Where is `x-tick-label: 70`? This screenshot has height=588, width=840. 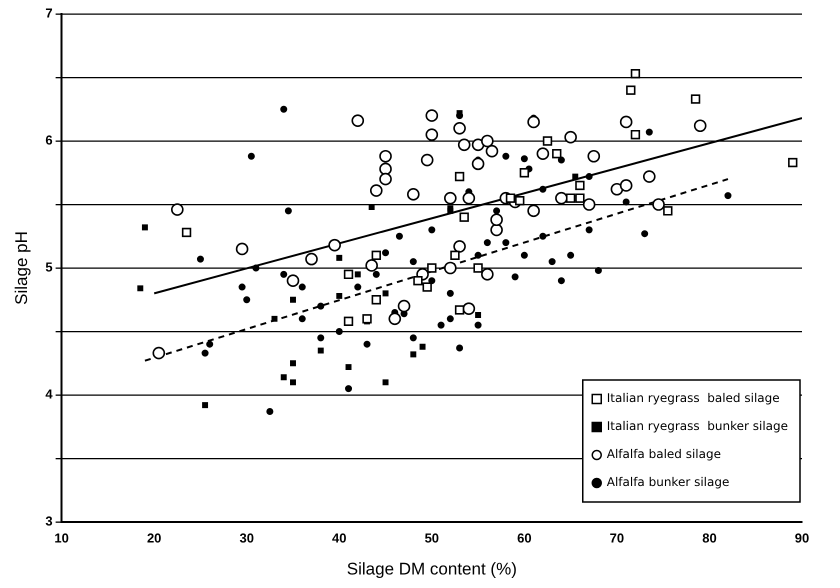 x-tick-label: 70 is located at coordinates (617, 538).